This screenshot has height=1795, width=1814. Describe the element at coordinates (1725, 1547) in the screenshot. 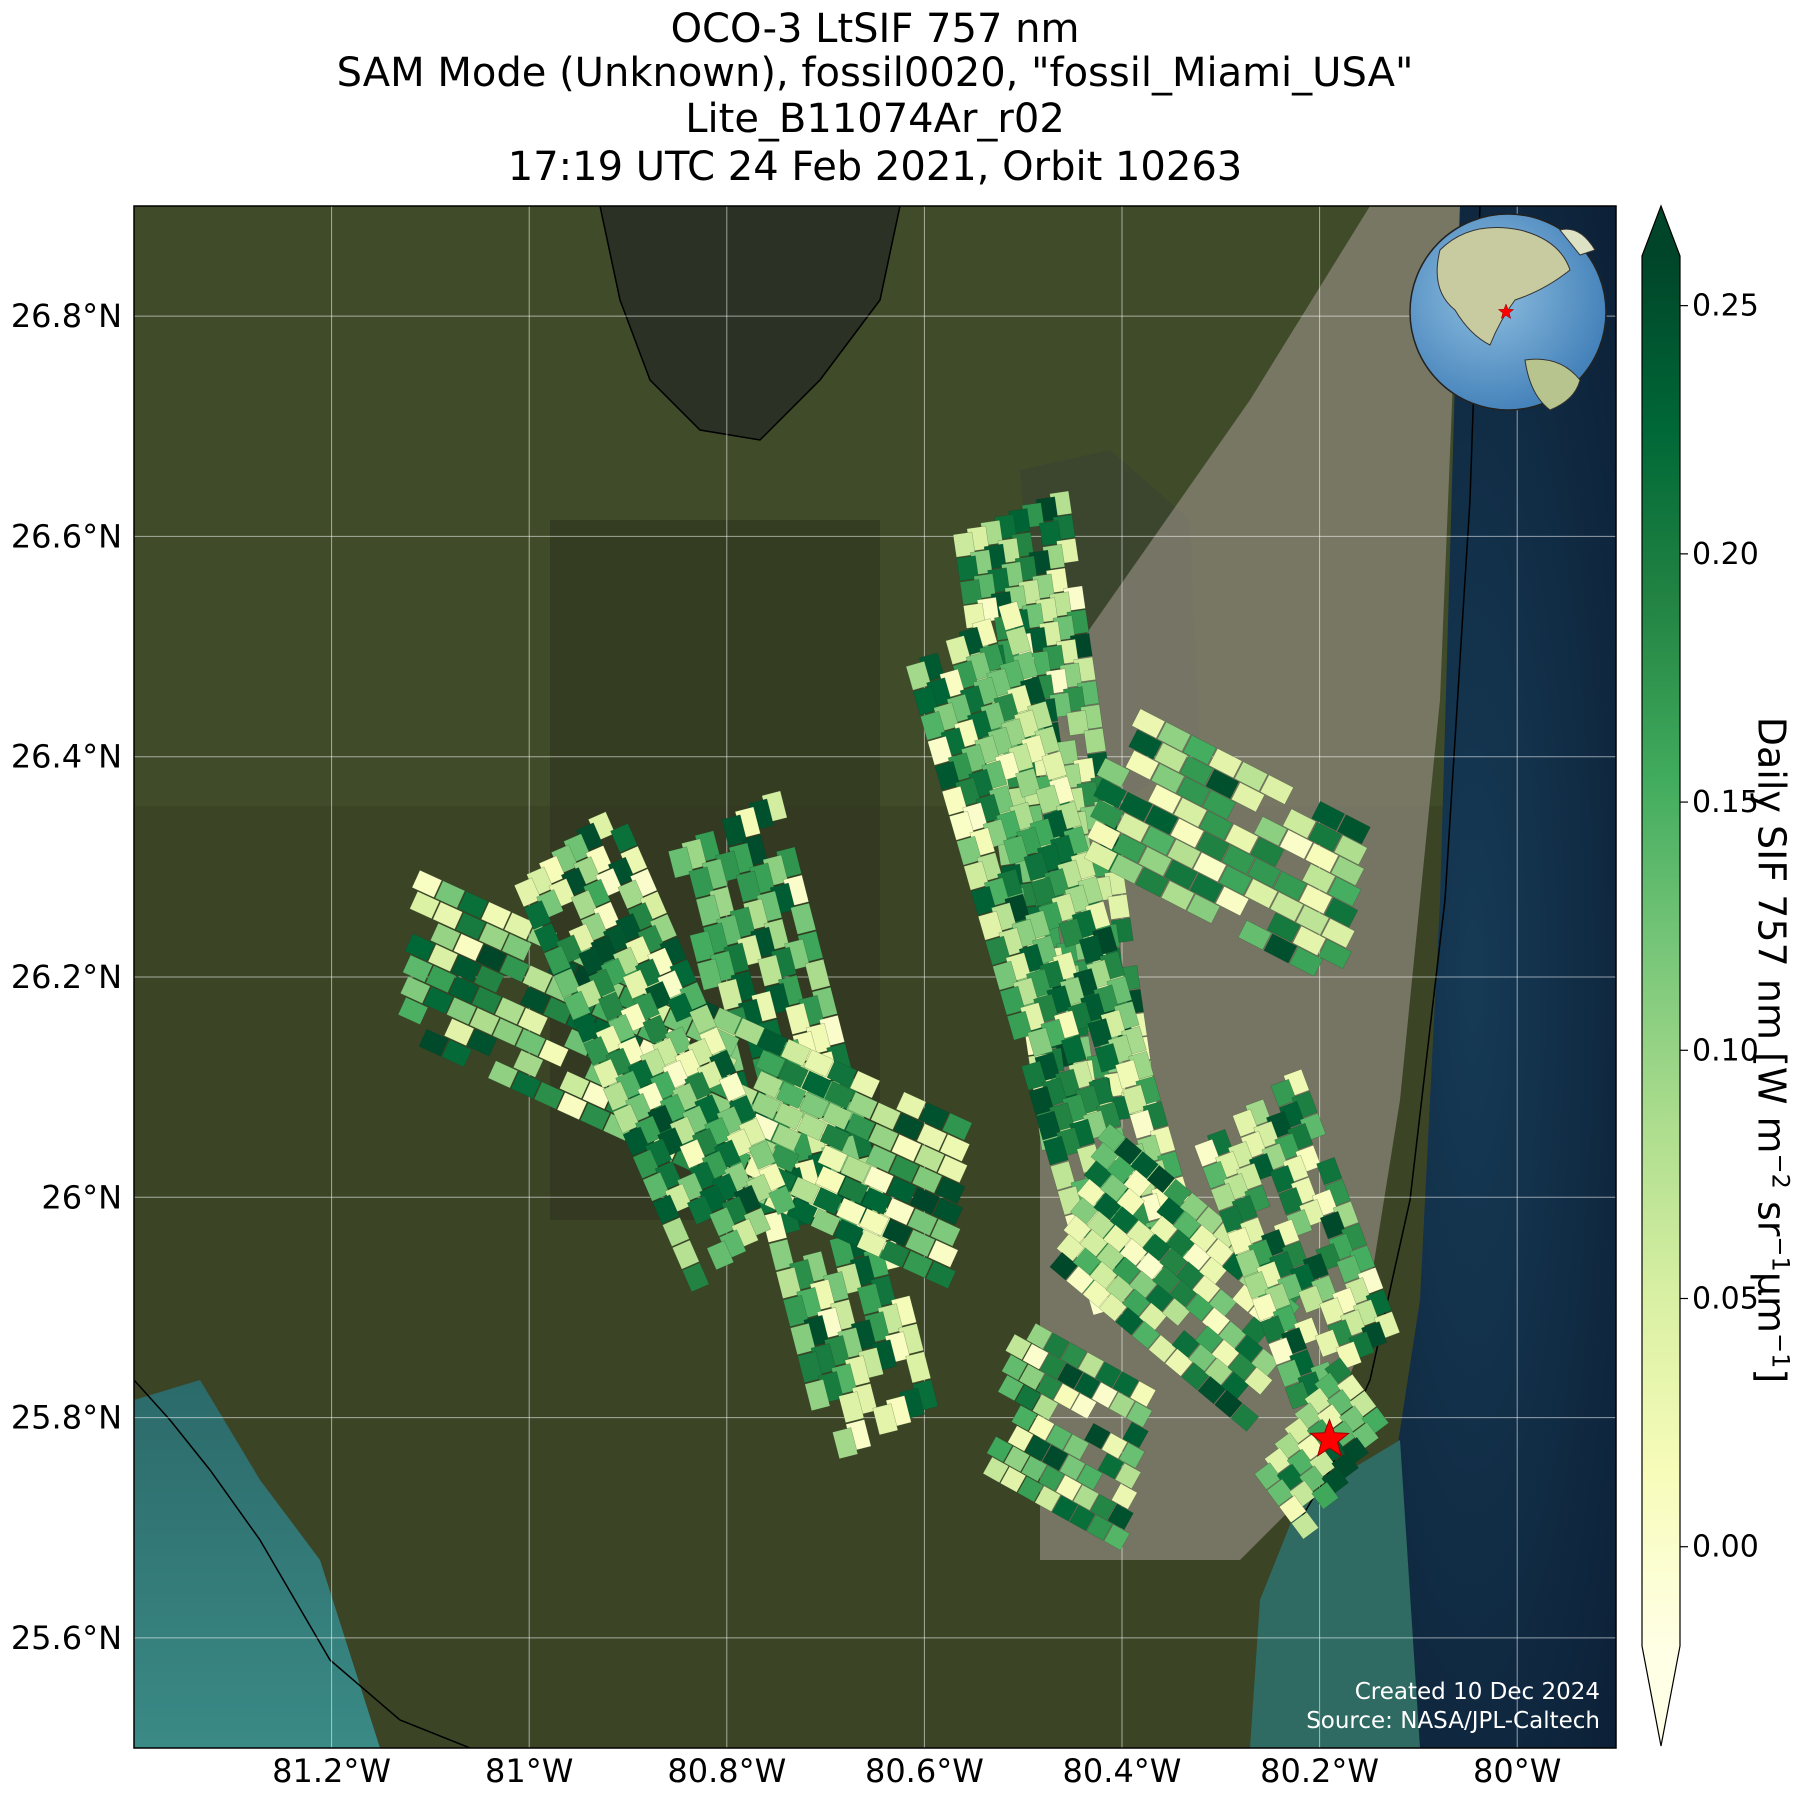

I see `colorbar-tick-label: 0.00` at that location.